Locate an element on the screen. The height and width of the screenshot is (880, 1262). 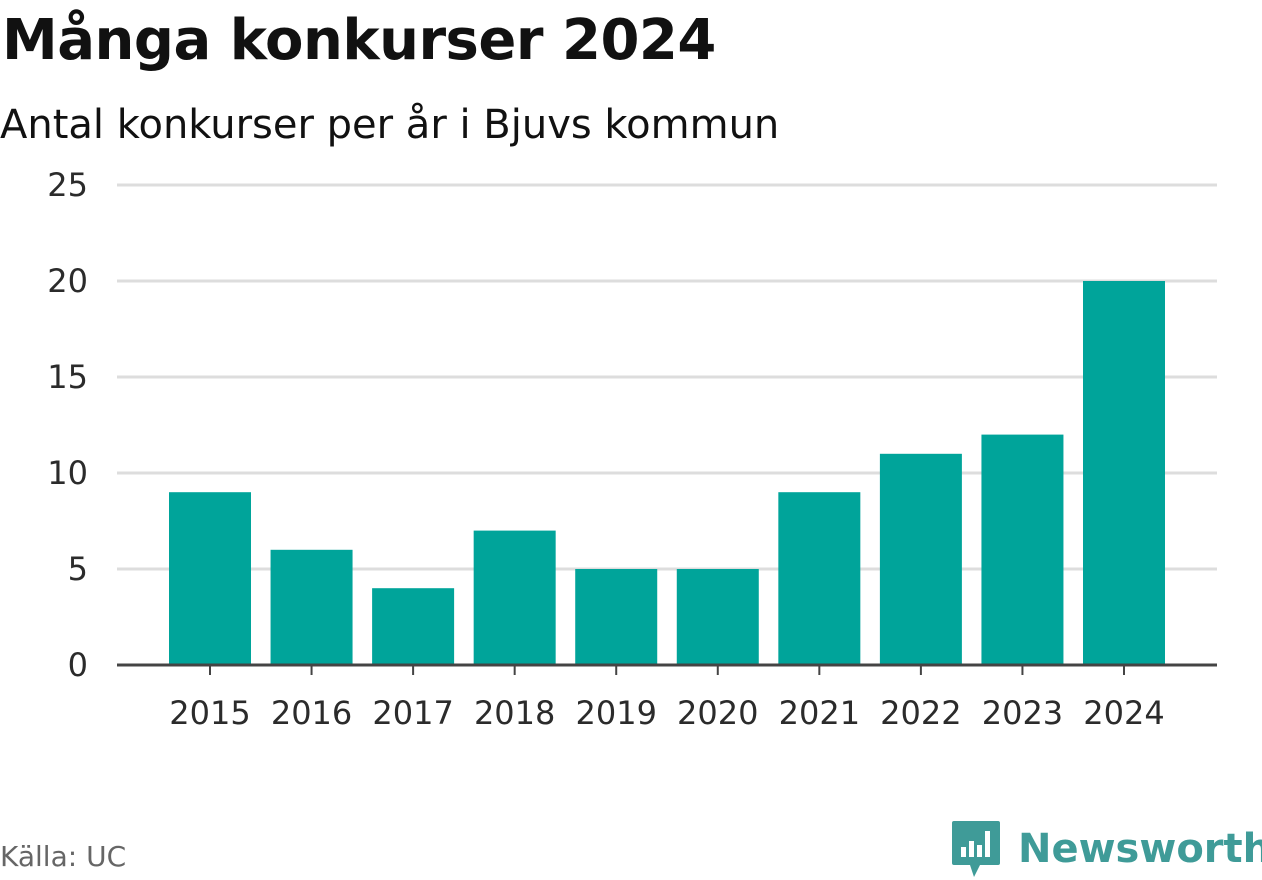
bar-2017 is located at coordinates (413, 626).